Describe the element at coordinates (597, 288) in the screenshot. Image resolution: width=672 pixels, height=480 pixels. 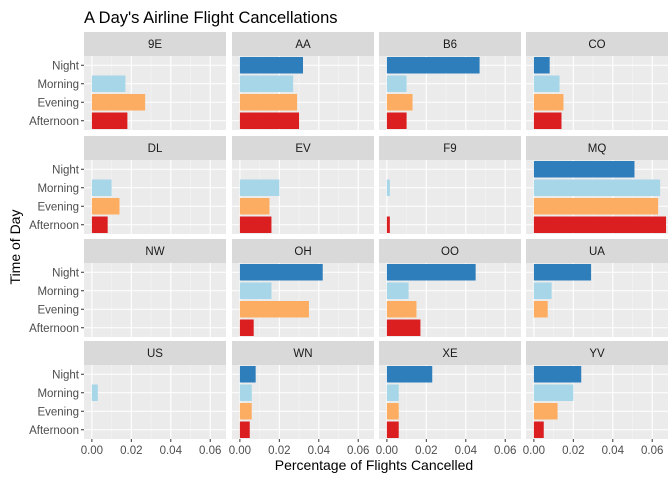
I see `facet-ua: UA` at that location.